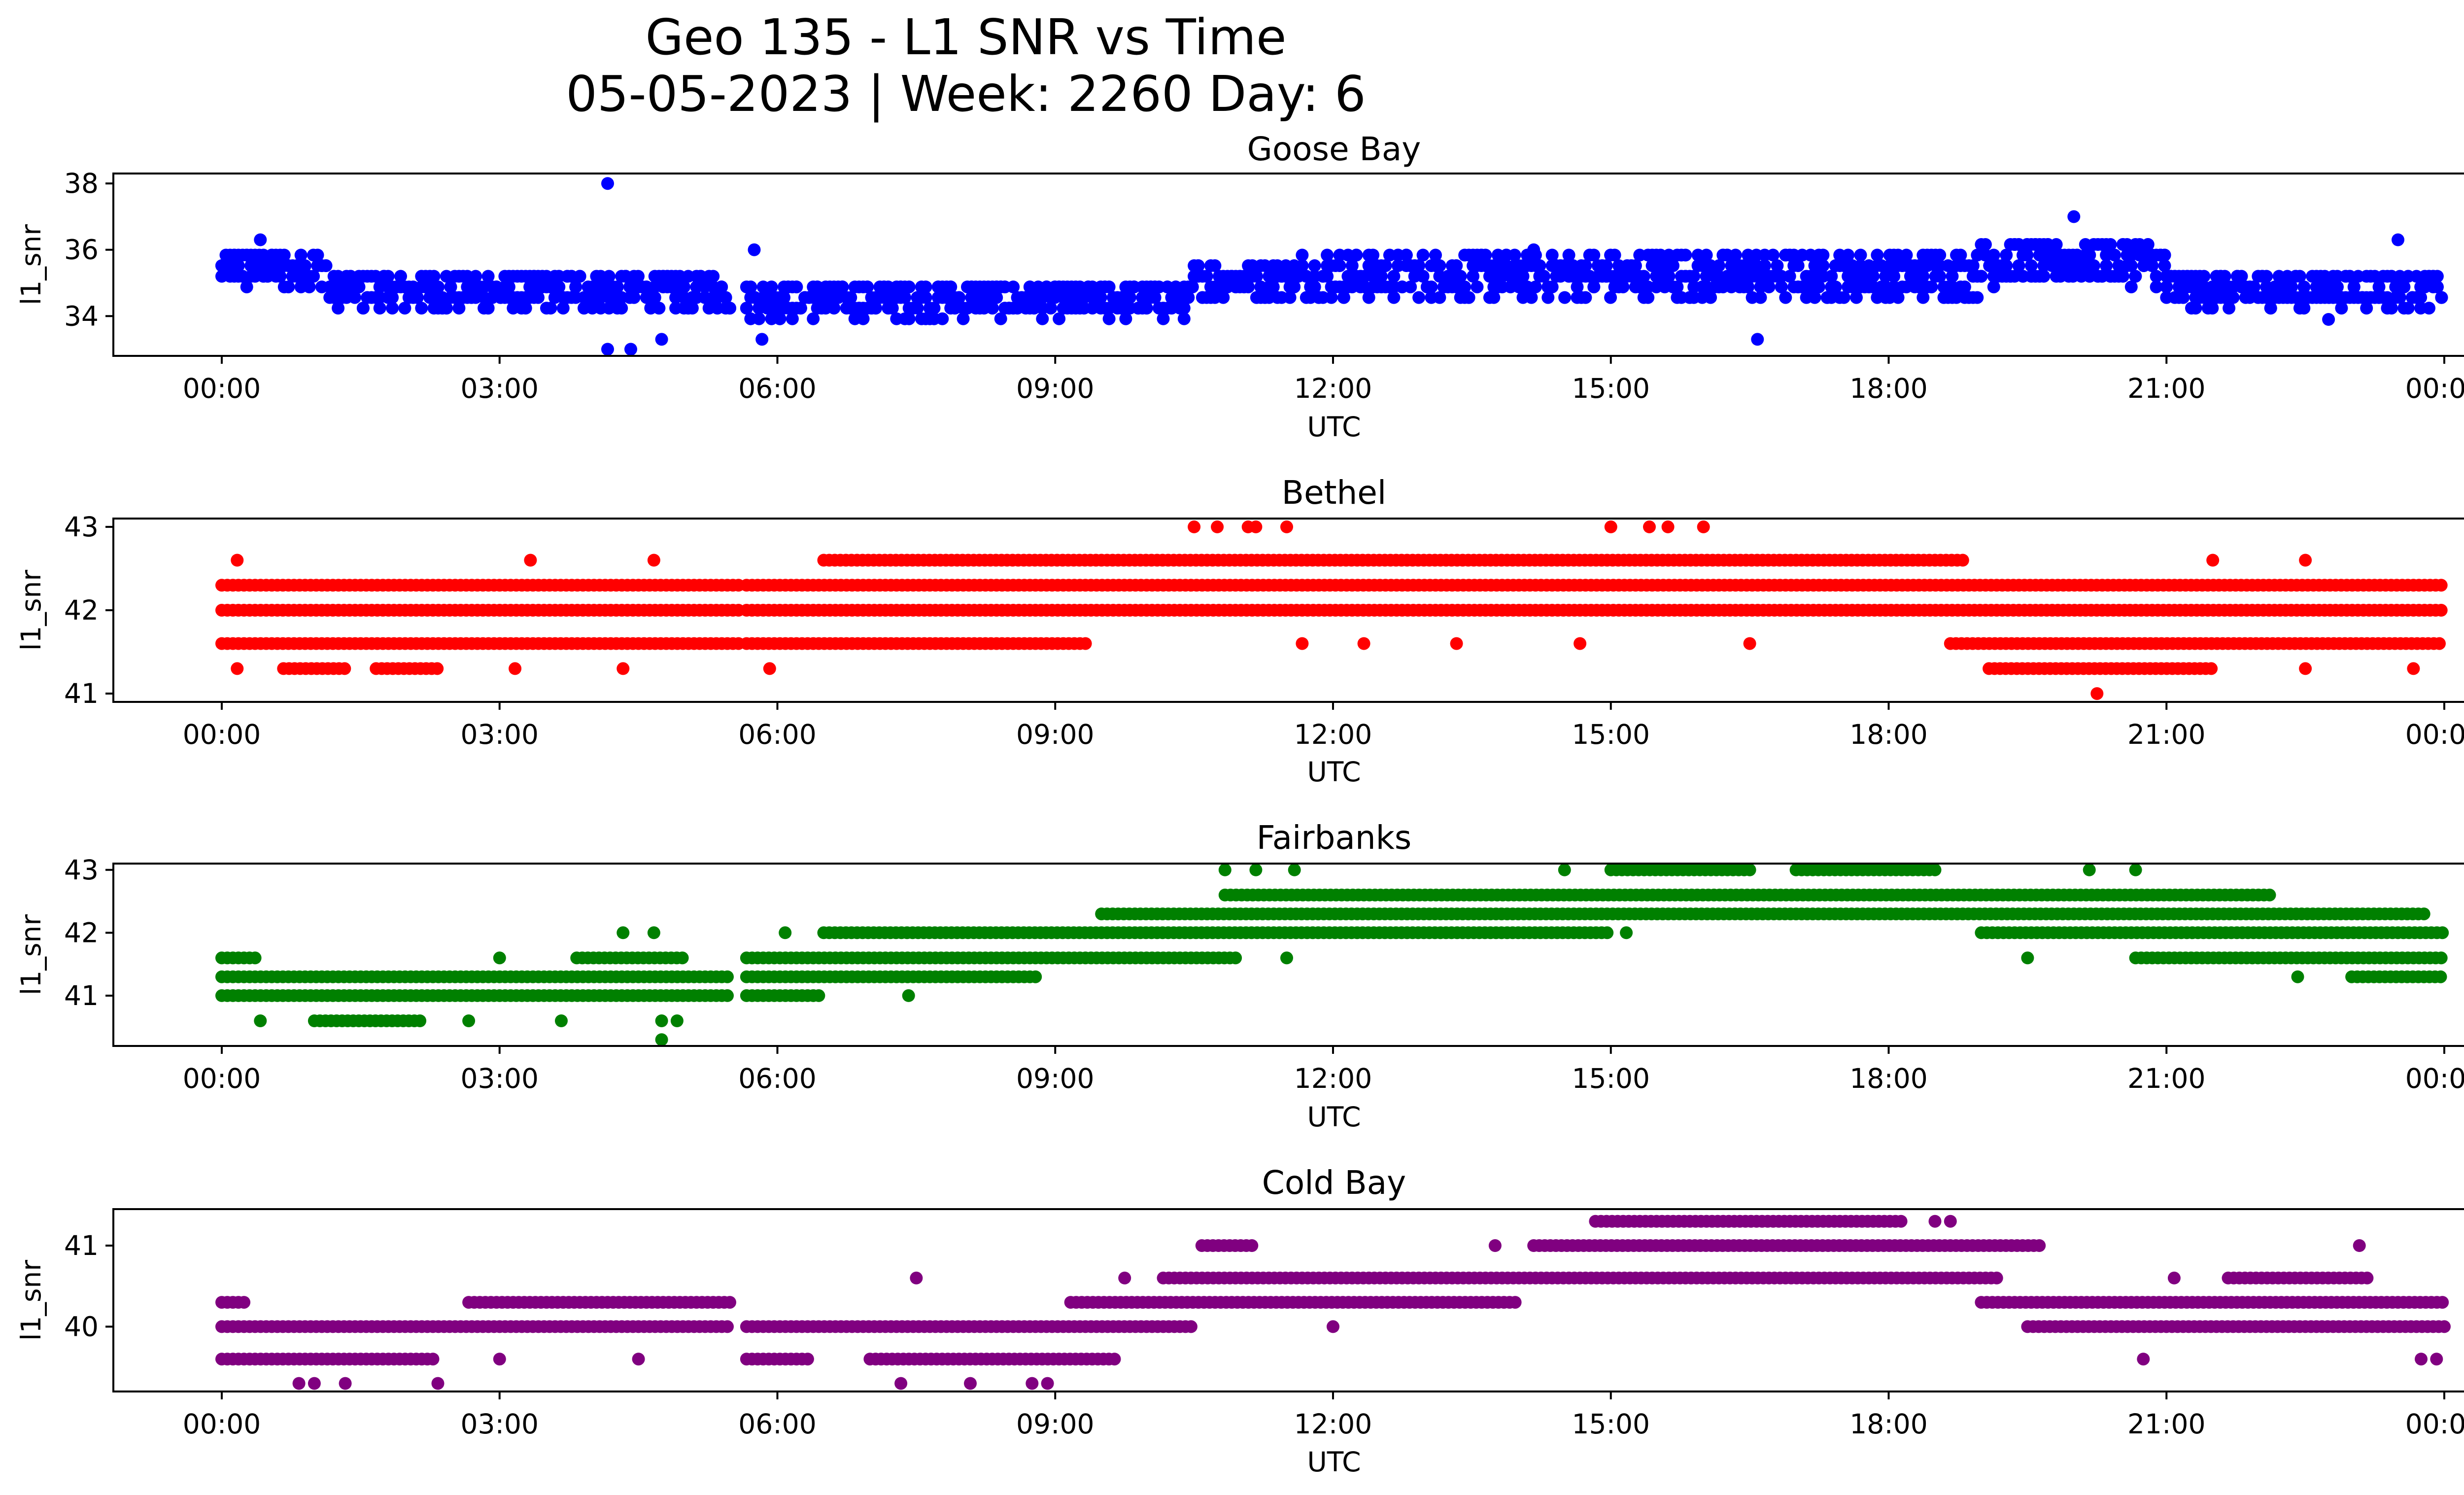 Image resolution: width=2464 pixels, height=1495 pixels. I want to click on x-tick-label: 12:00, so click(1333, 388).